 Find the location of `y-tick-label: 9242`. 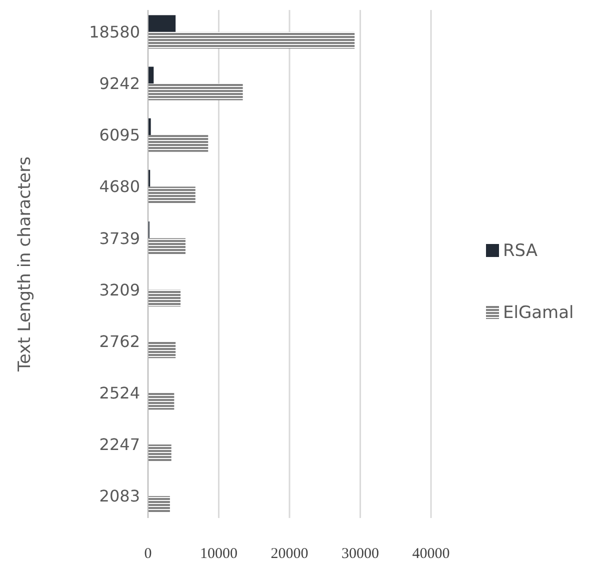

y-tick-label: 9242 is located at coordinates (119, 84).